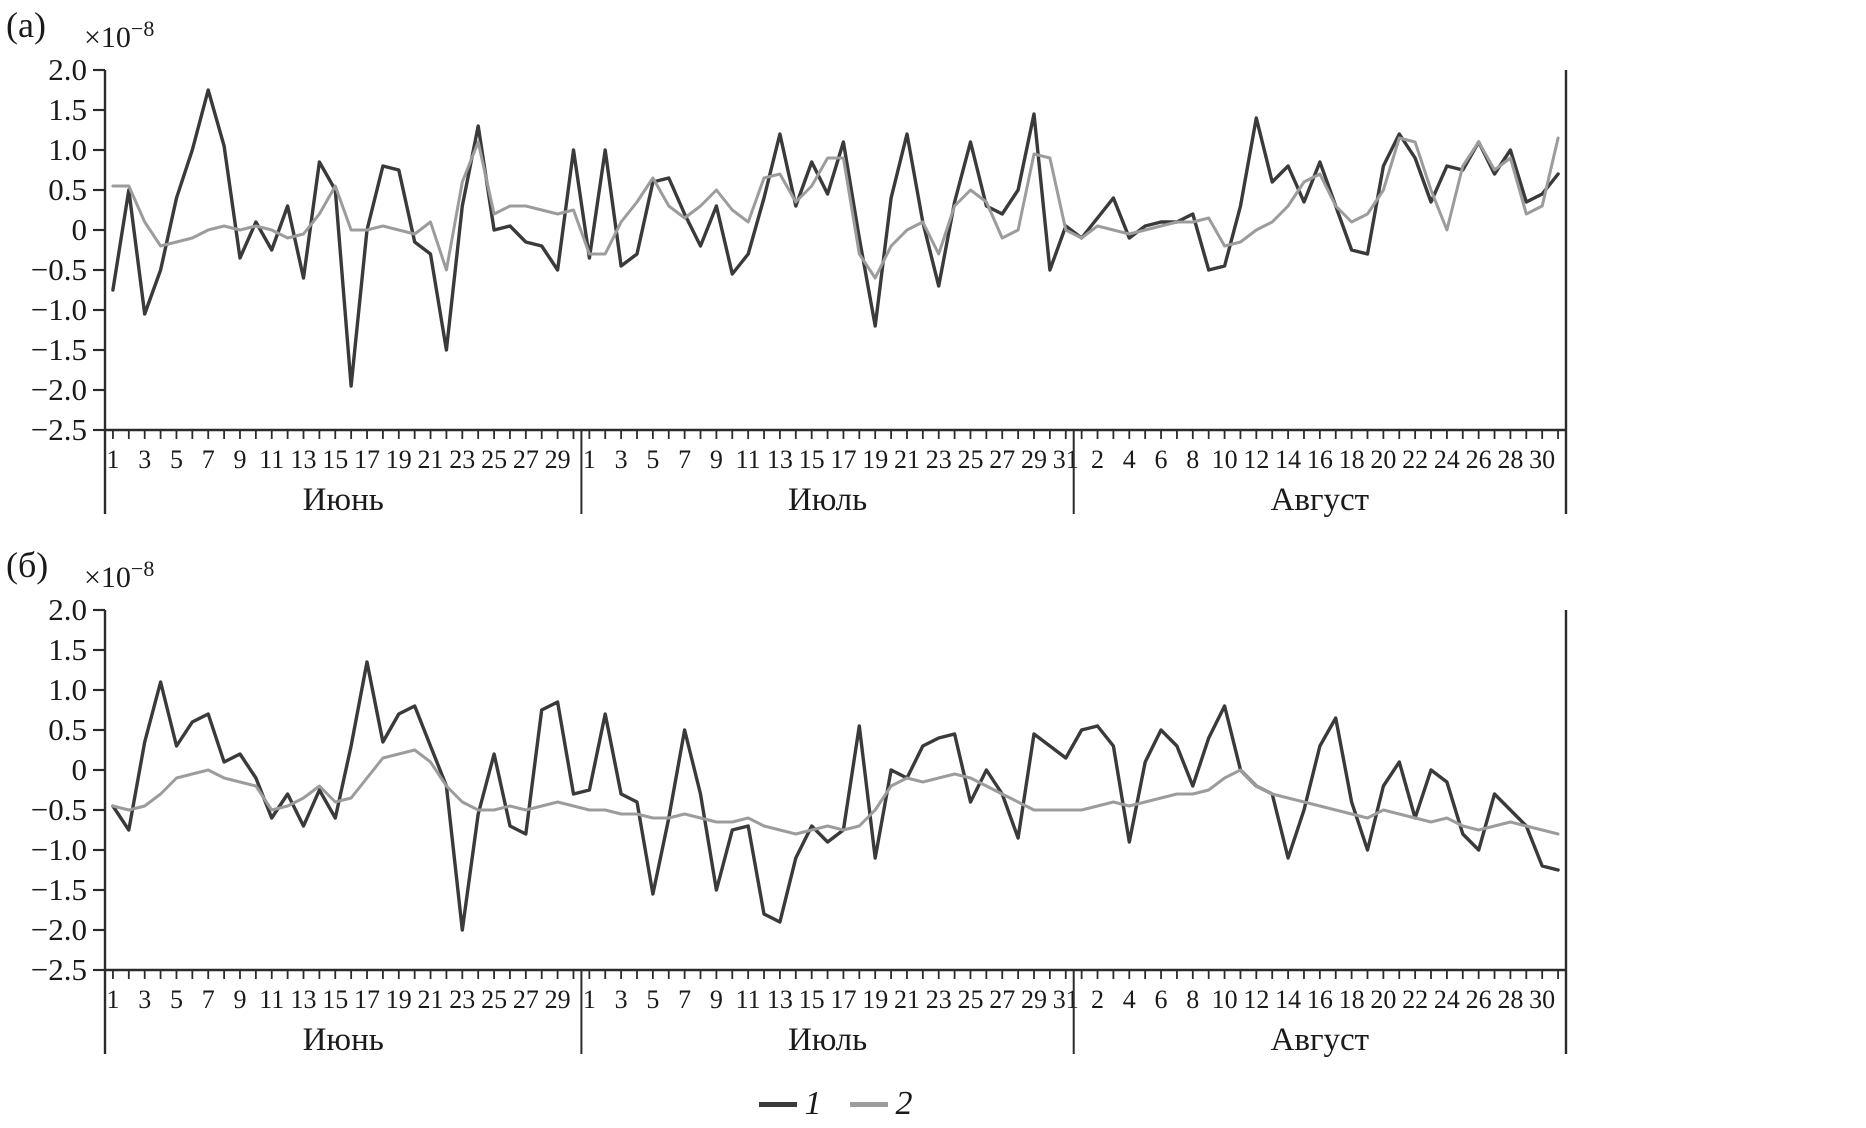 This screenshot has height=1128, width=1866. I want to click on y-tick-label: 0.5, so click(67, 189).